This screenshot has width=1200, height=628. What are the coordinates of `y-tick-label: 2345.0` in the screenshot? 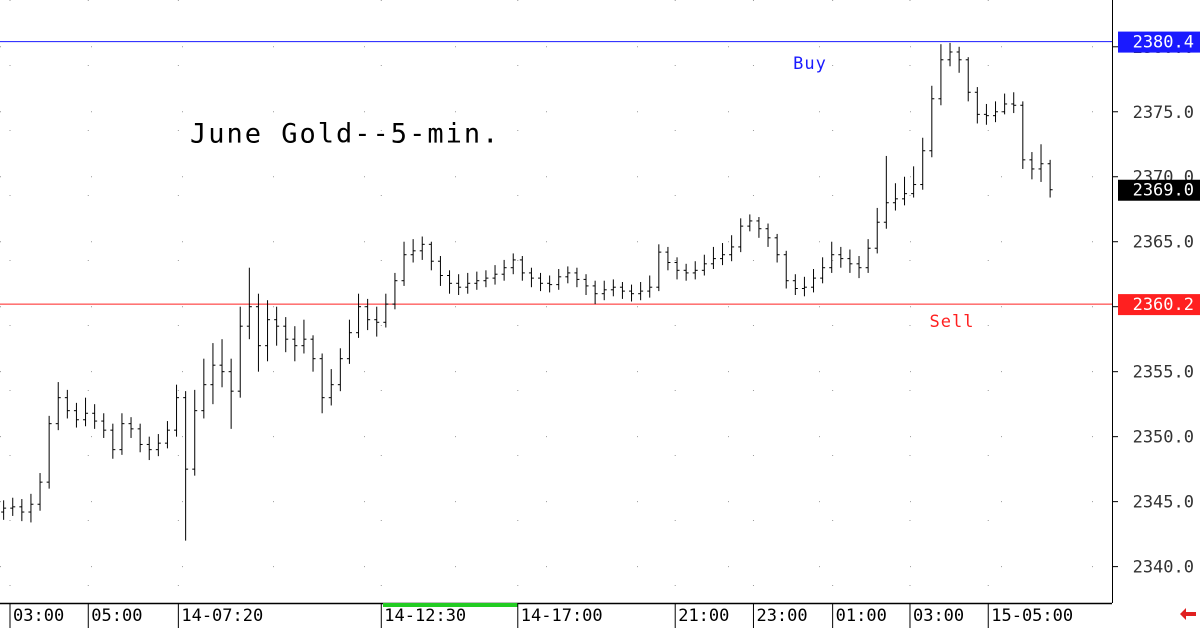 It's located at (1163, 503).